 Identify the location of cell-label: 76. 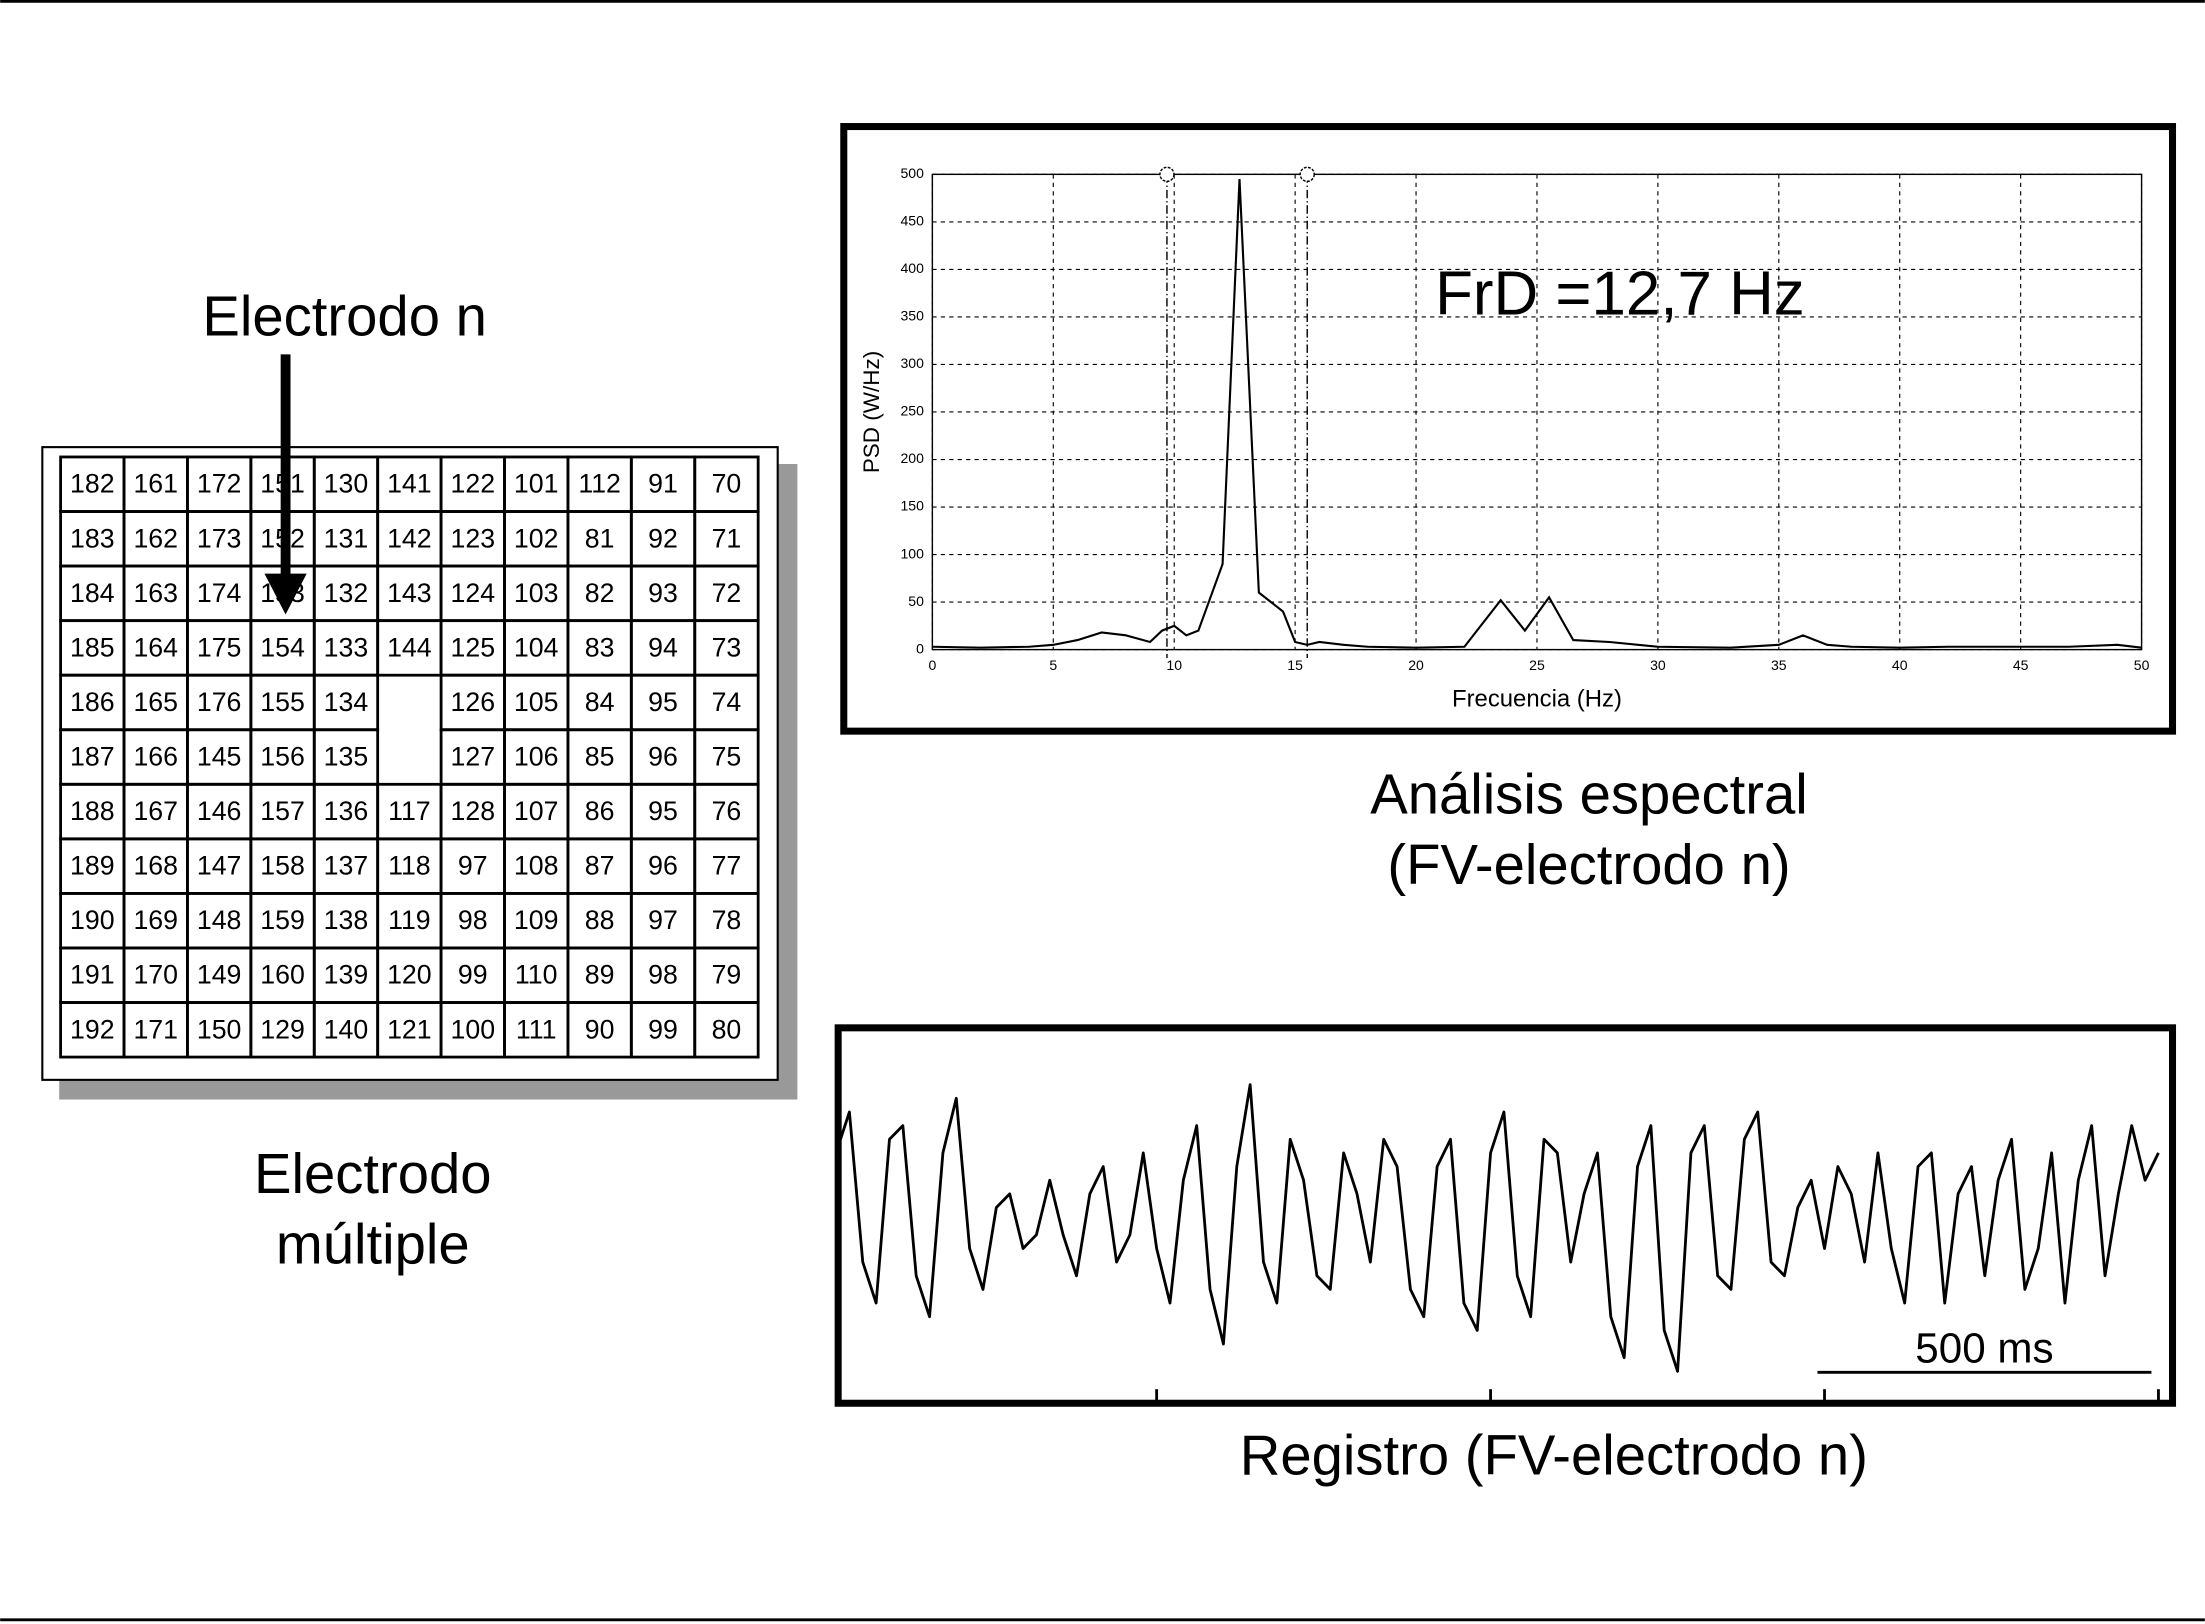
(727, 811).